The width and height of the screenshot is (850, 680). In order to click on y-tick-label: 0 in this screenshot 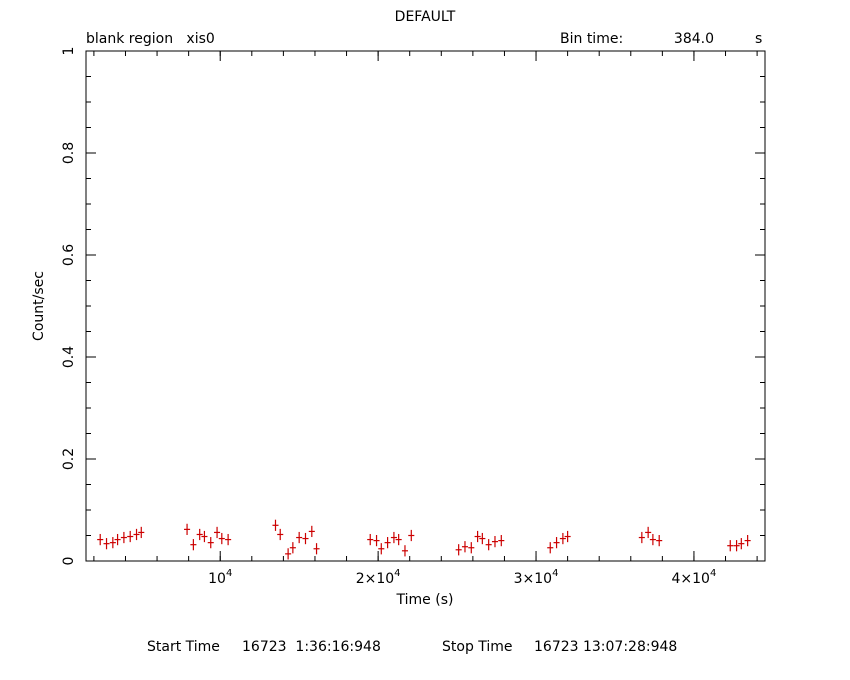, I will do `click(69, 561)`.